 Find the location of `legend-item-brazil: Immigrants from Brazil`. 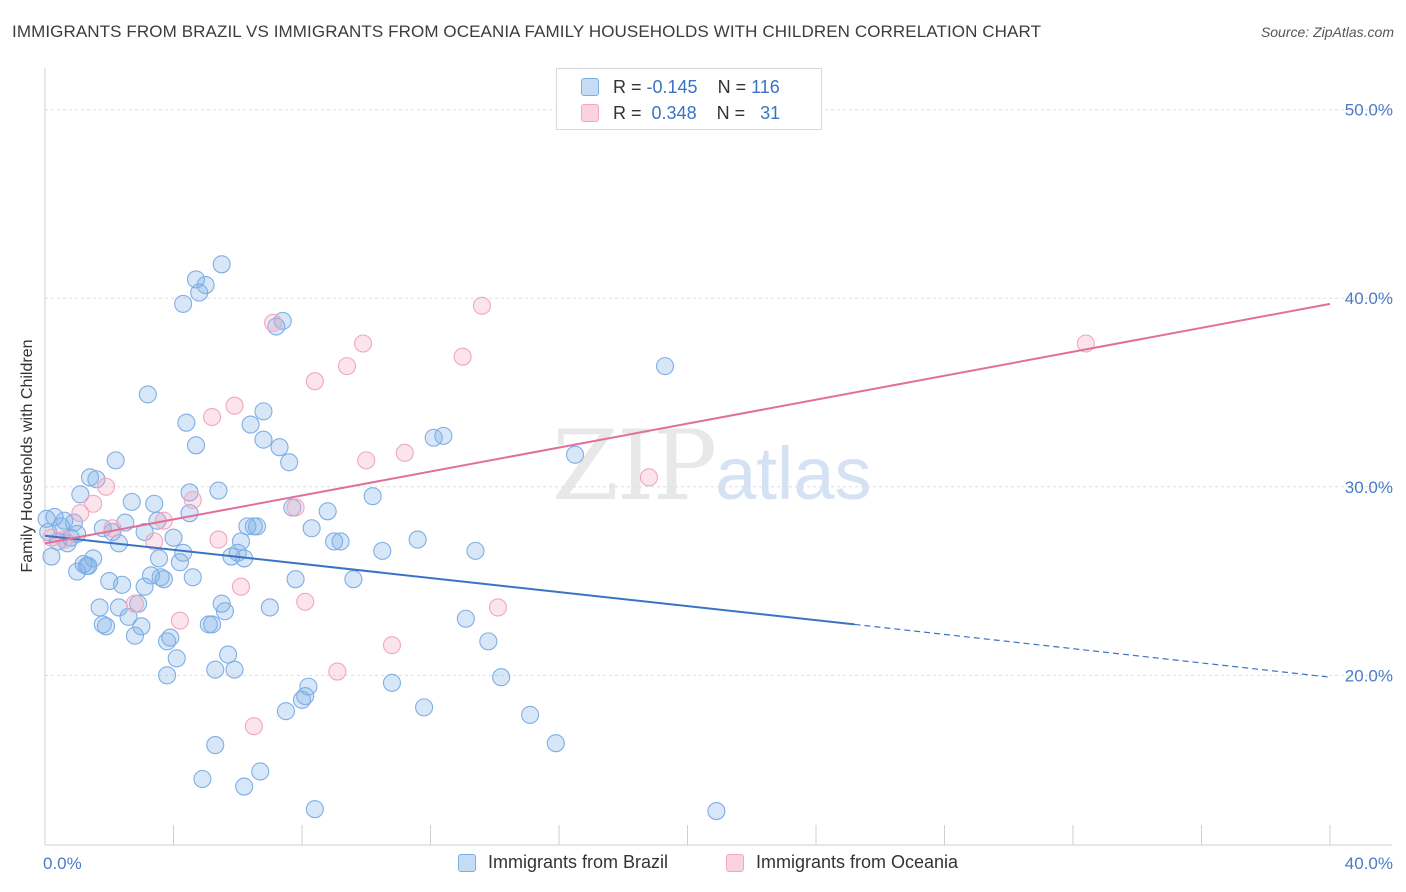

legend-item-brazil: Immigrants from Brazil is located at coordinates (563, 862).